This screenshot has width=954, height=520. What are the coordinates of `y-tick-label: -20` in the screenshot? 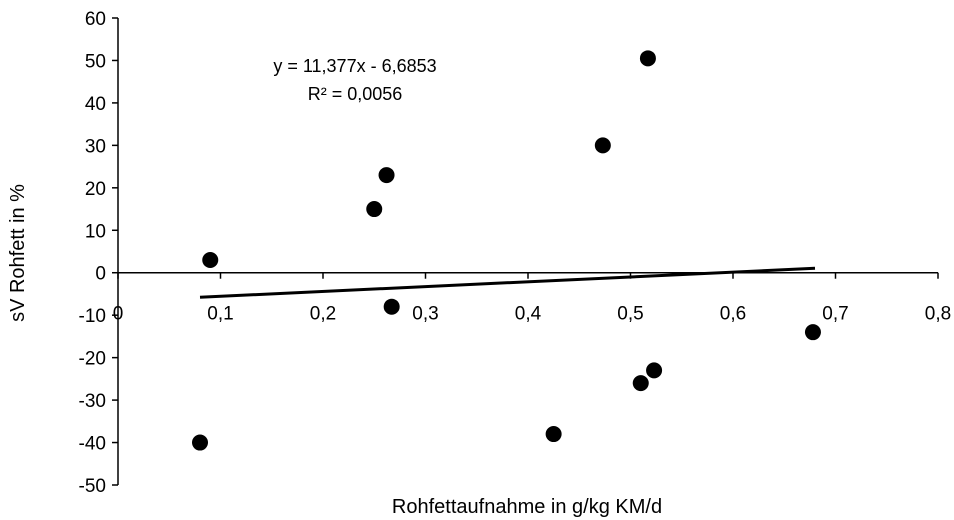 It's located at (92, 359).